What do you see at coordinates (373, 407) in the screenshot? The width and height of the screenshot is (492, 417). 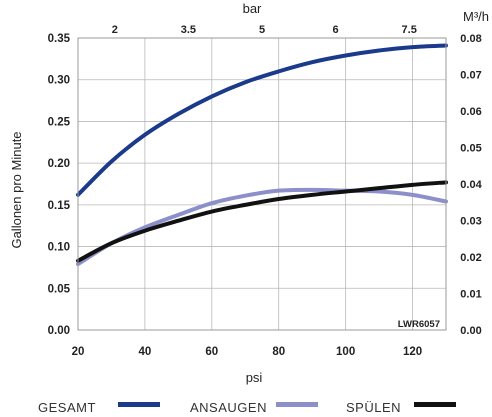 I see `legend-label-spuelen: SPÜLEN` at bounding box center [373, 407].